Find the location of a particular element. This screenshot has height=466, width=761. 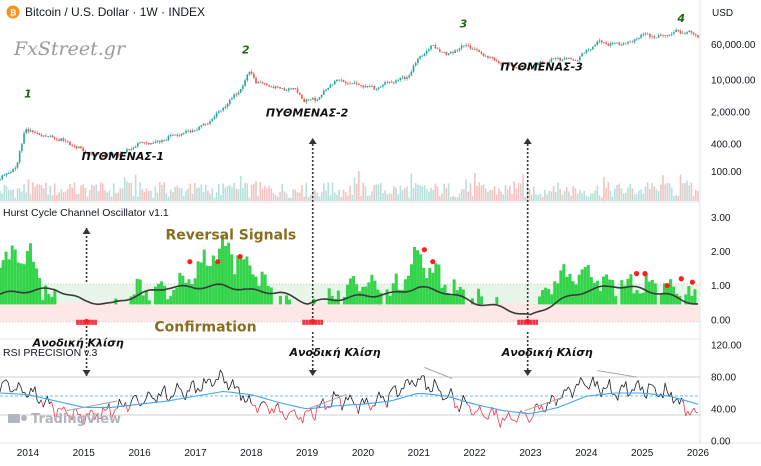

rsi-tick-label: 40.00 is located at coordinates (723, 410).